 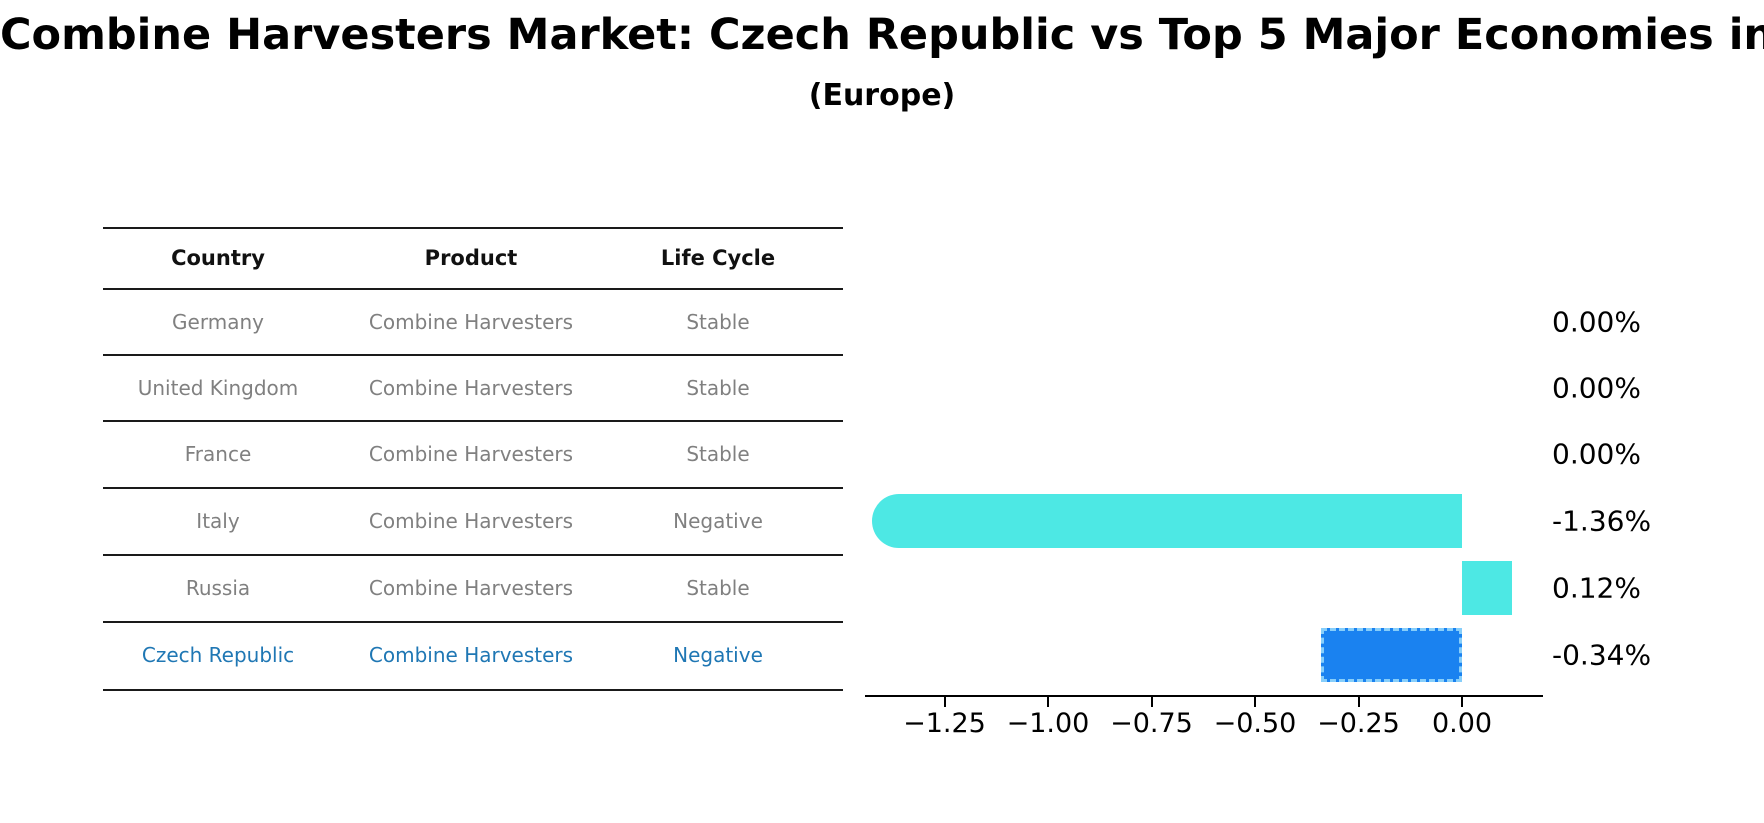 I want to click on x-axis-tick-label: −0.50, so click(x=1255, y=723).